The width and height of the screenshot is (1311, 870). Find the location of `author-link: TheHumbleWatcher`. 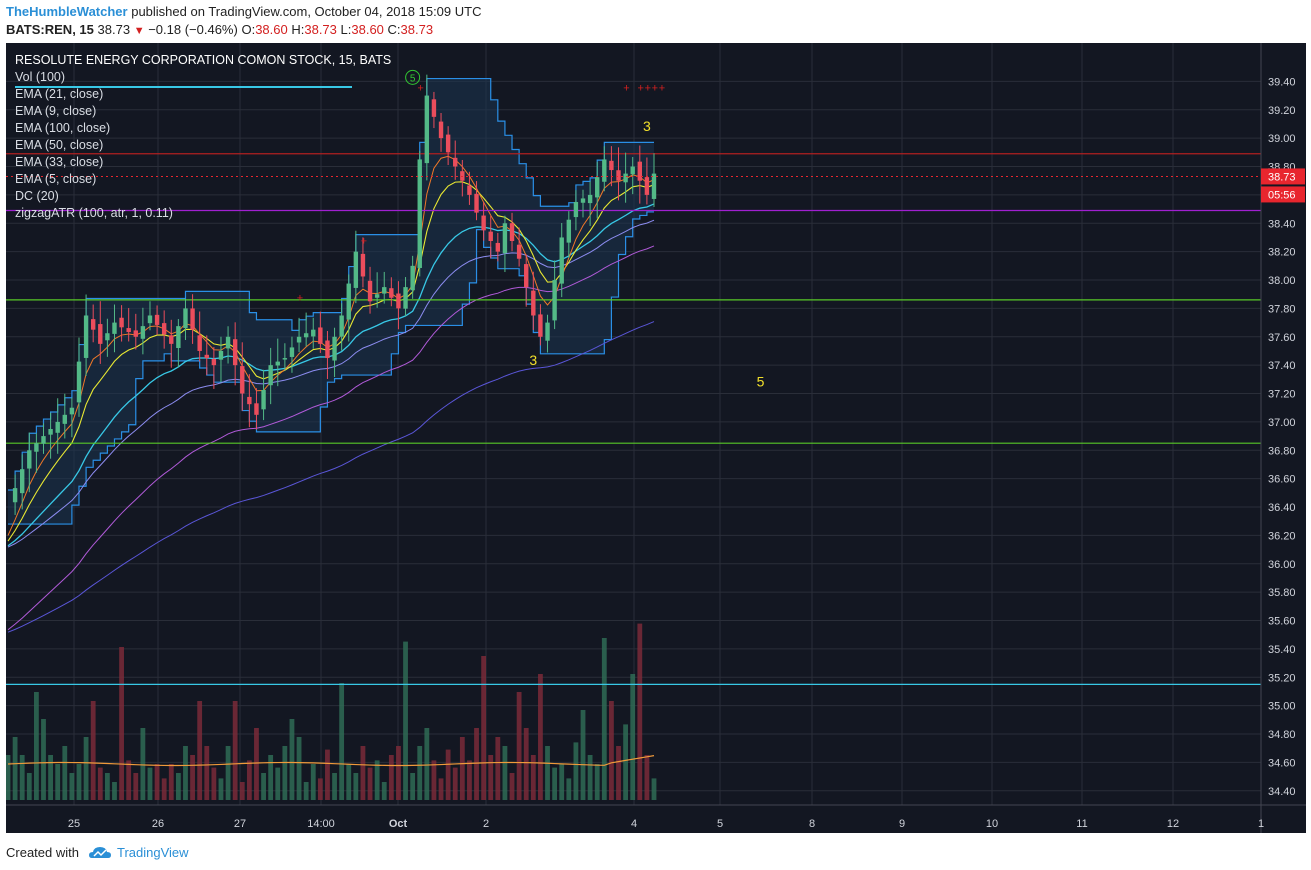

author-link: TheHumbleWatcher is located at coordinates (67, 11).